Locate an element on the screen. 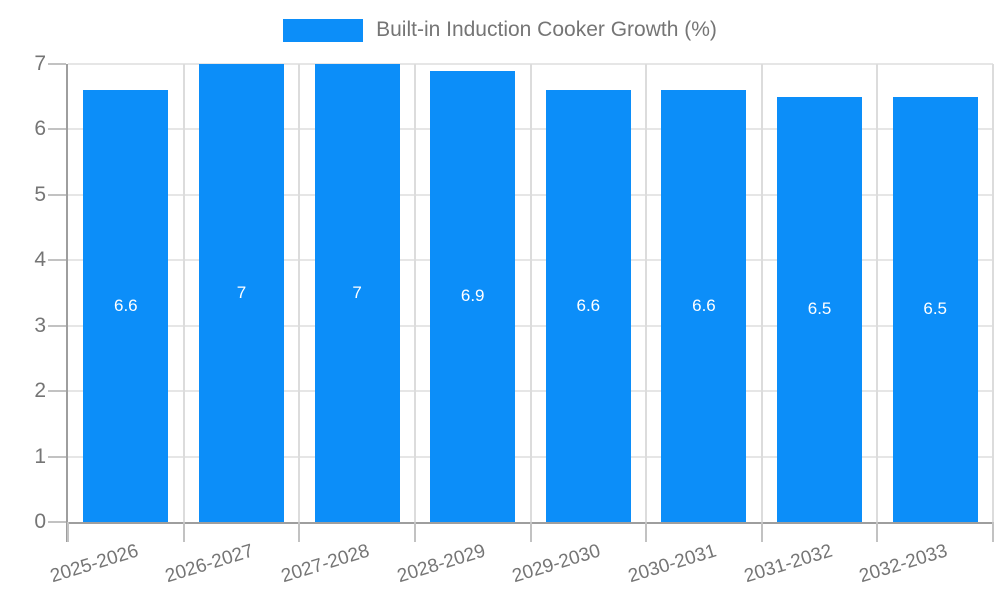  bar-2028-2029 is located at coordinates (473, 296).